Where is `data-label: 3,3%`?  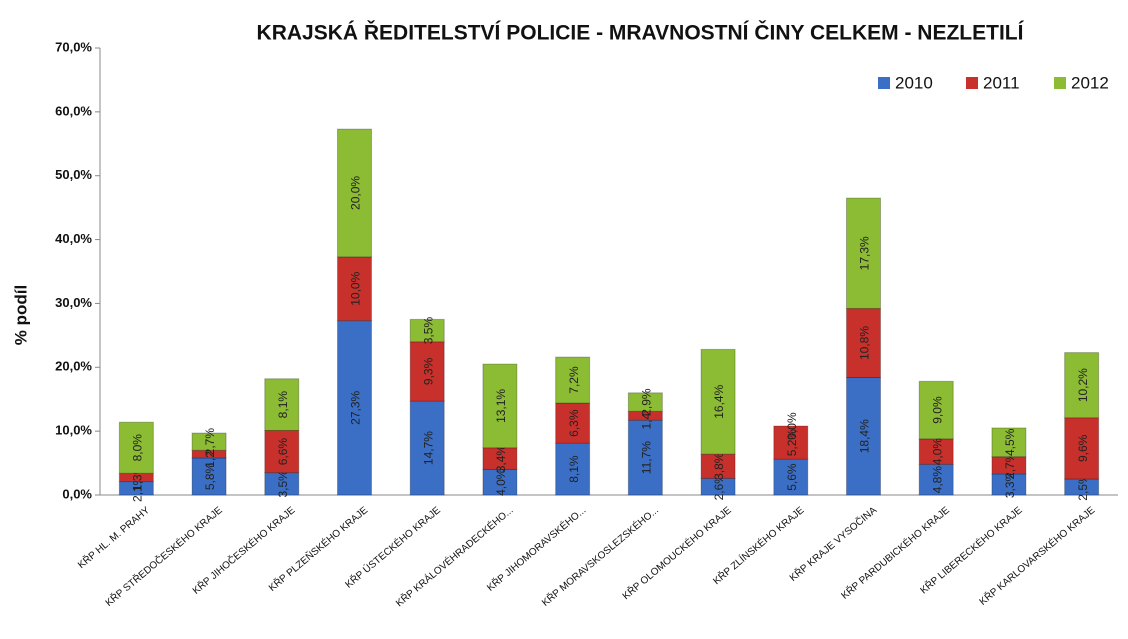
data-label: 3,3% is located at coordinates (1010, 484).